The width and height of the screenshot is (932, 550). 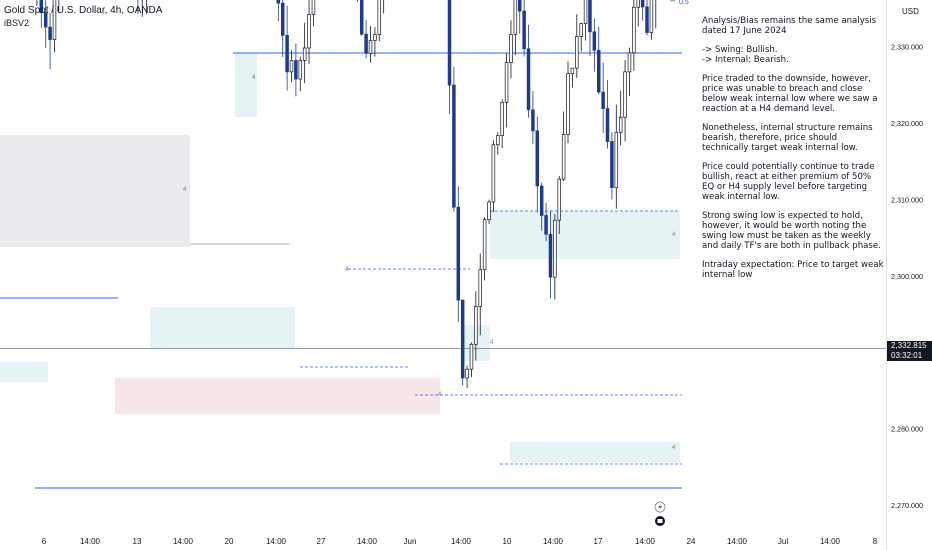 What do you see at coordinates (137, 541) in the screenshot?
I see `x-tick-label: 13` at bounding box center [137, 541].